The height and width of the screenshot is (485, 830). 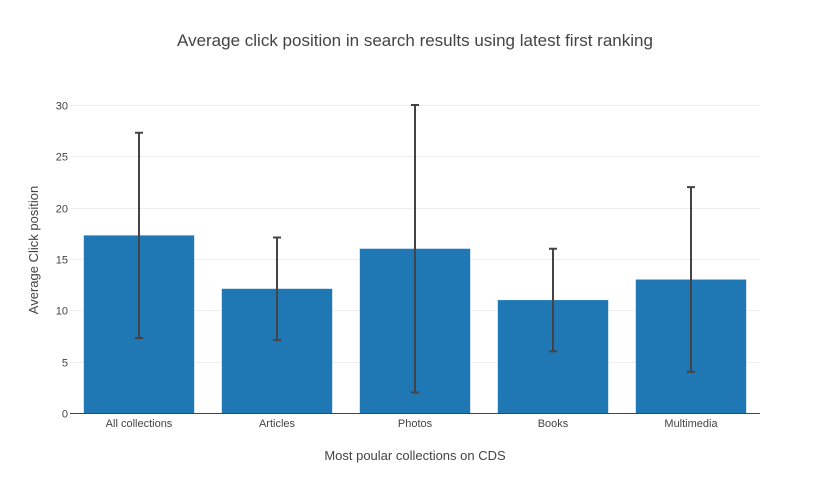 What do you see at coordinates (62, 210) in the screenshot?
I see `y-tick-label: 20` at bounding box center [62, 210].